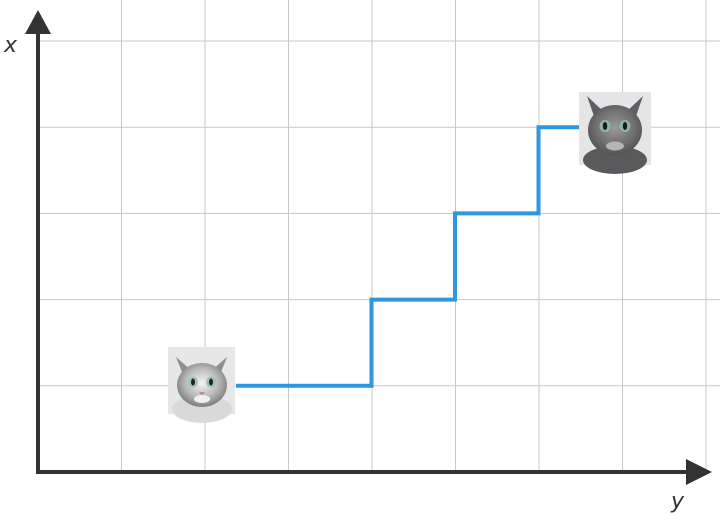  What do you see at coordinates (699, 472) in the screenshot?
I see `horizontal-axis-arrow` at bounding box center [699, 472].